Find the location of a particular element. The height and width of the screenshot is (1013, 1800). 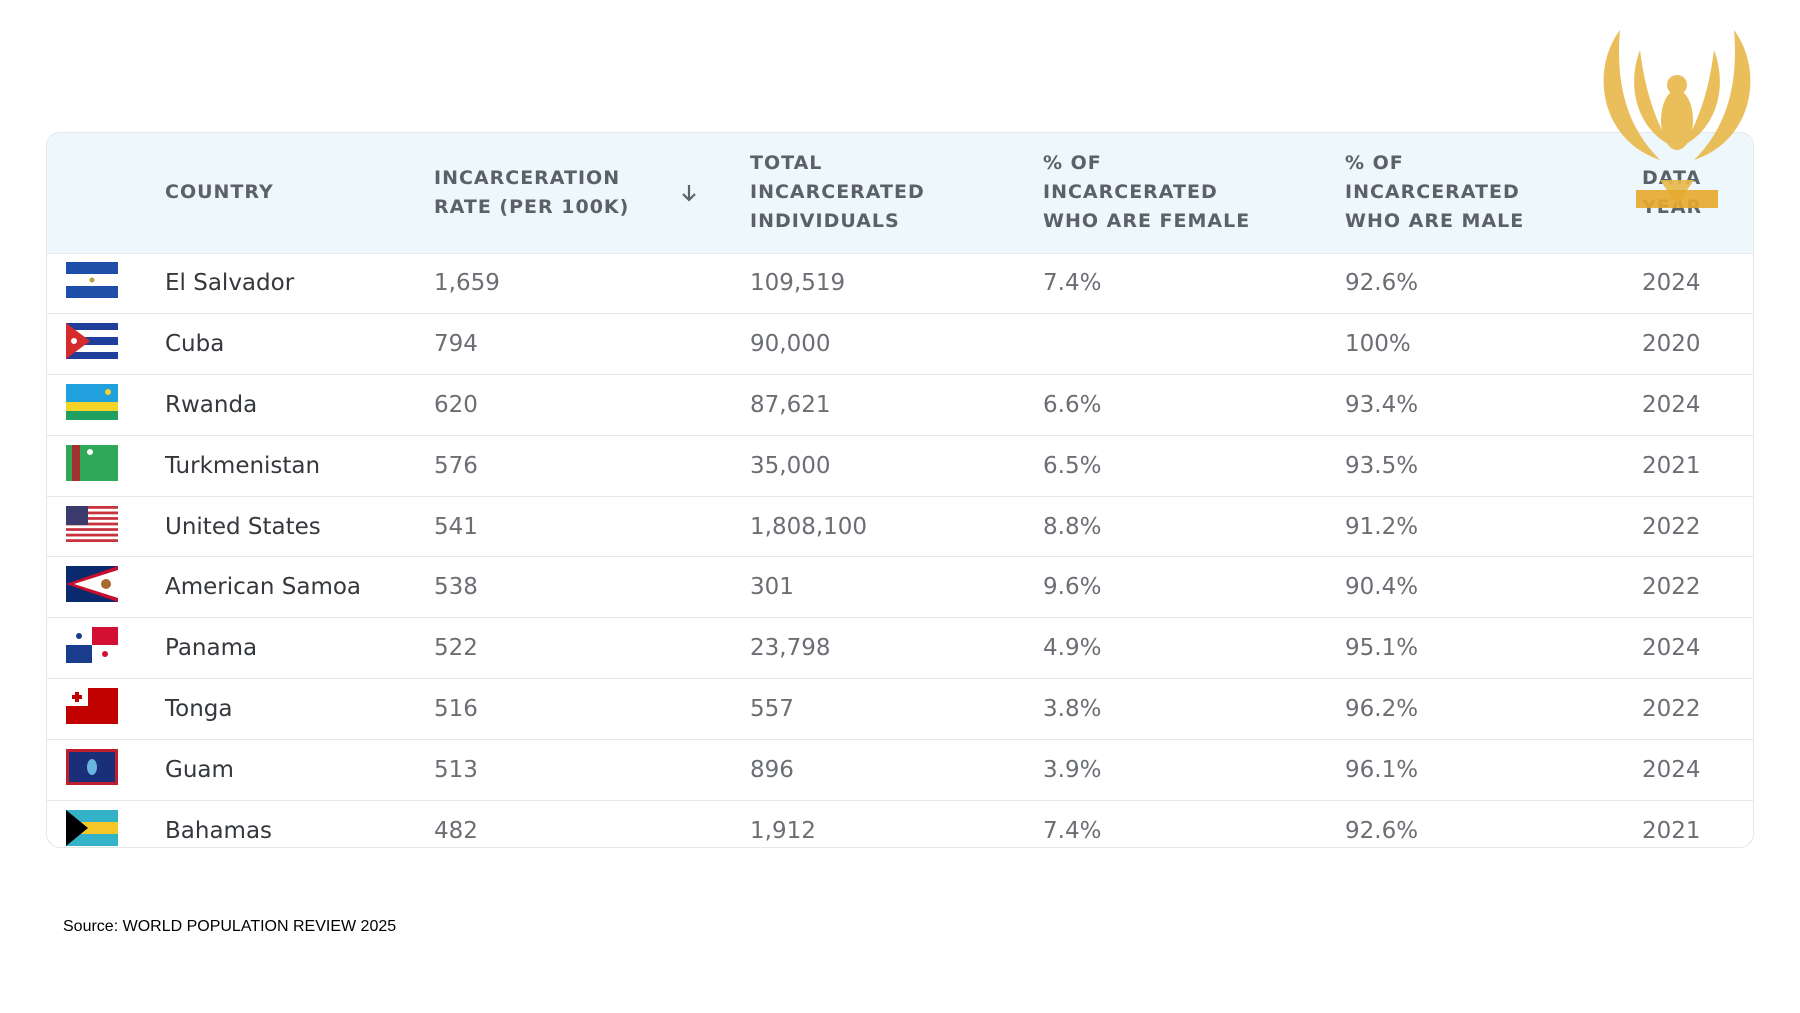

column-header: % OF INCARCERATED WHO ARE FEMALE is located at coordinates (1194, 193).